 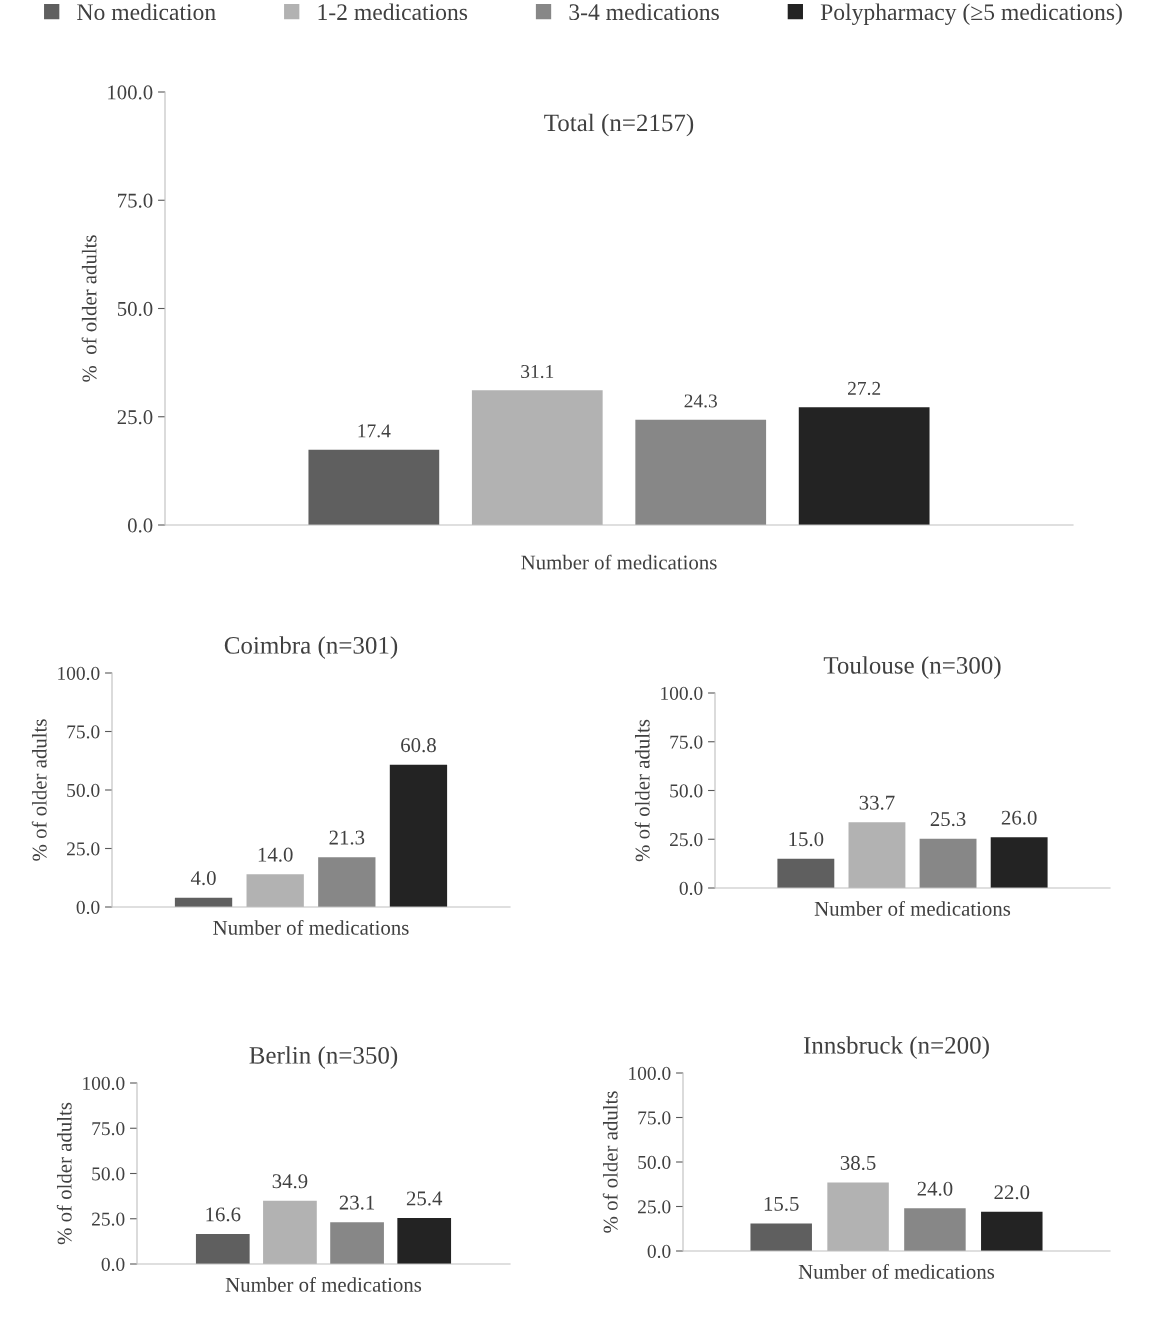 I want to click on data-label: 24.0, so click(x=935, y=1188).